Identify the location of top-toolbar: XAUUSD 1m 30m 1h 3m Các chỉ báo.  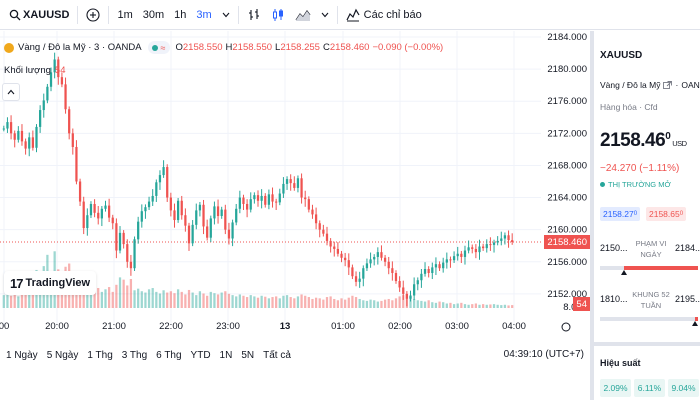
(350, 15).